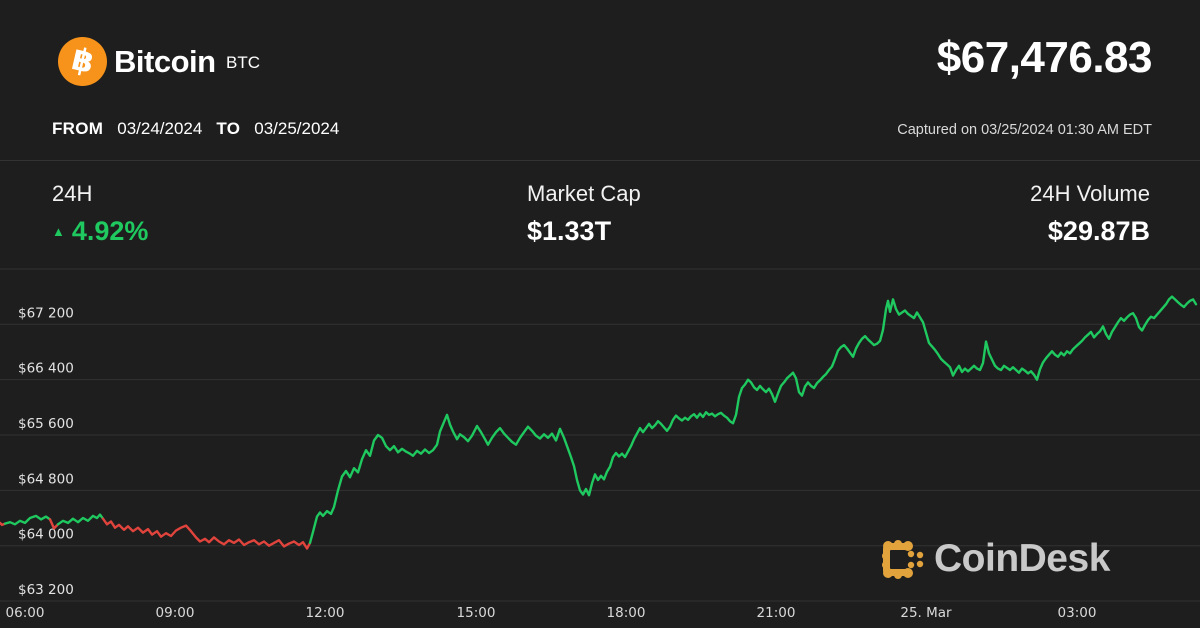 The width and height of the screenshot is (1200, 628). What do you see at coordinates (776, 613) in the screenshot?
I see `x-axis-label: 21:00` at bounding box center [776, 613].